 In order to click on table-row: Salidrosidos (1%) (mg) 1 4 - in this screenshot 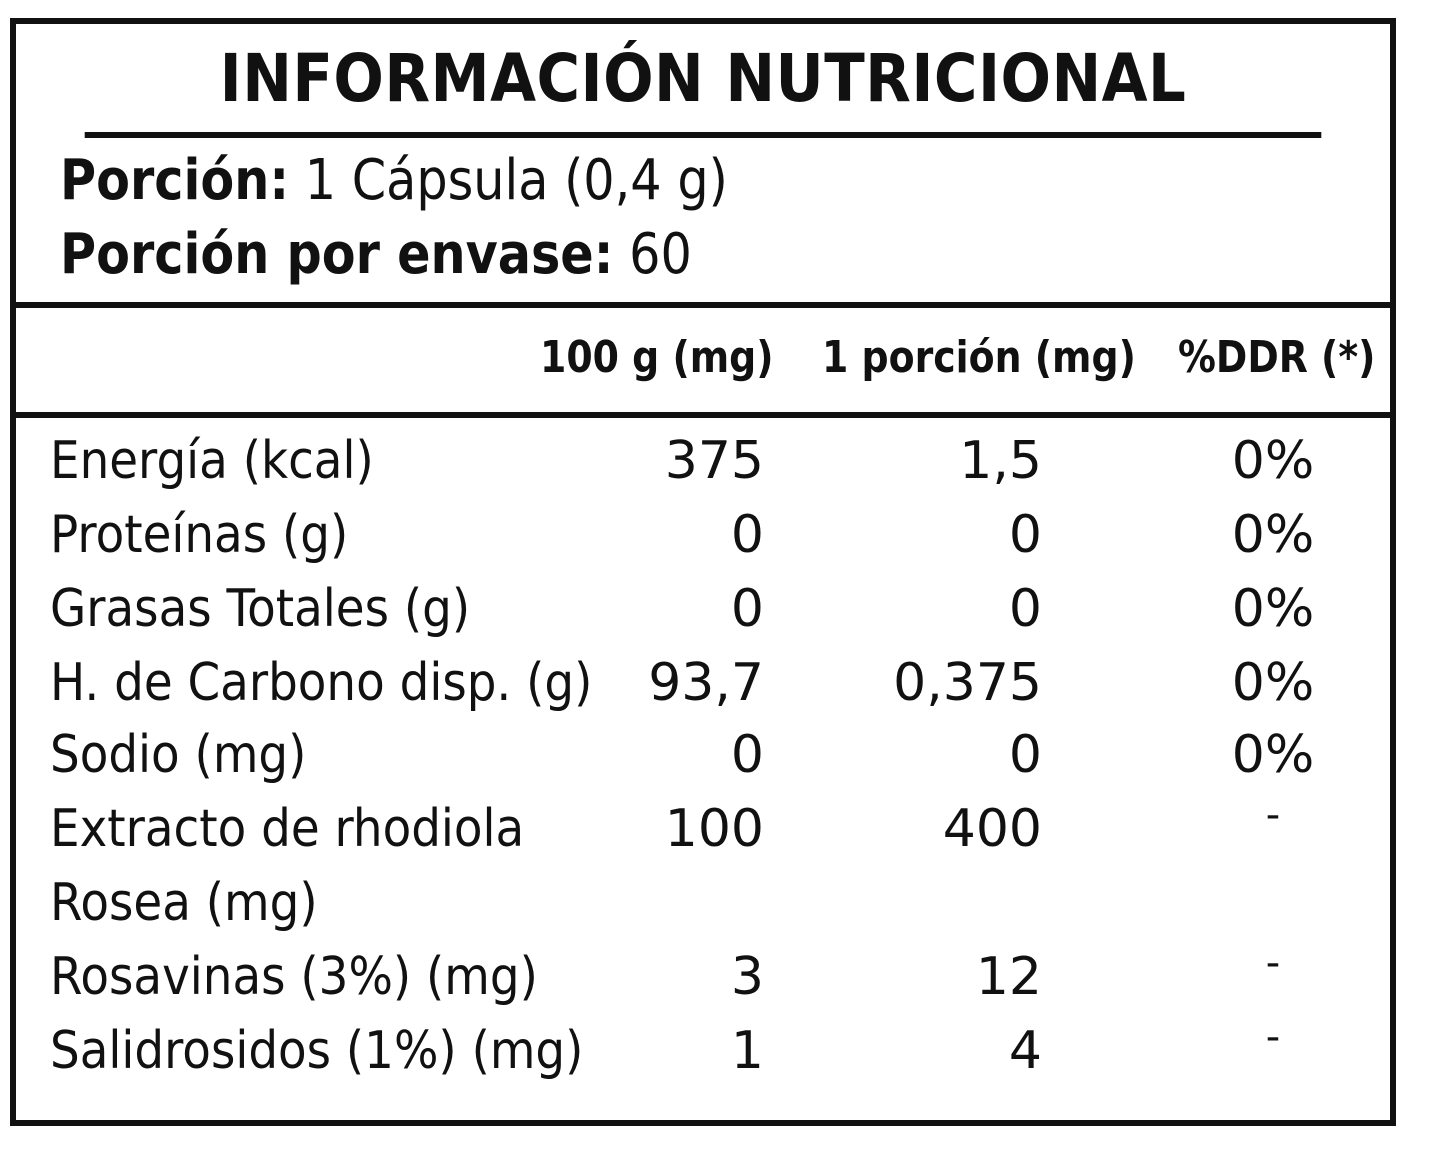, I will do `click(703, 1051)`.